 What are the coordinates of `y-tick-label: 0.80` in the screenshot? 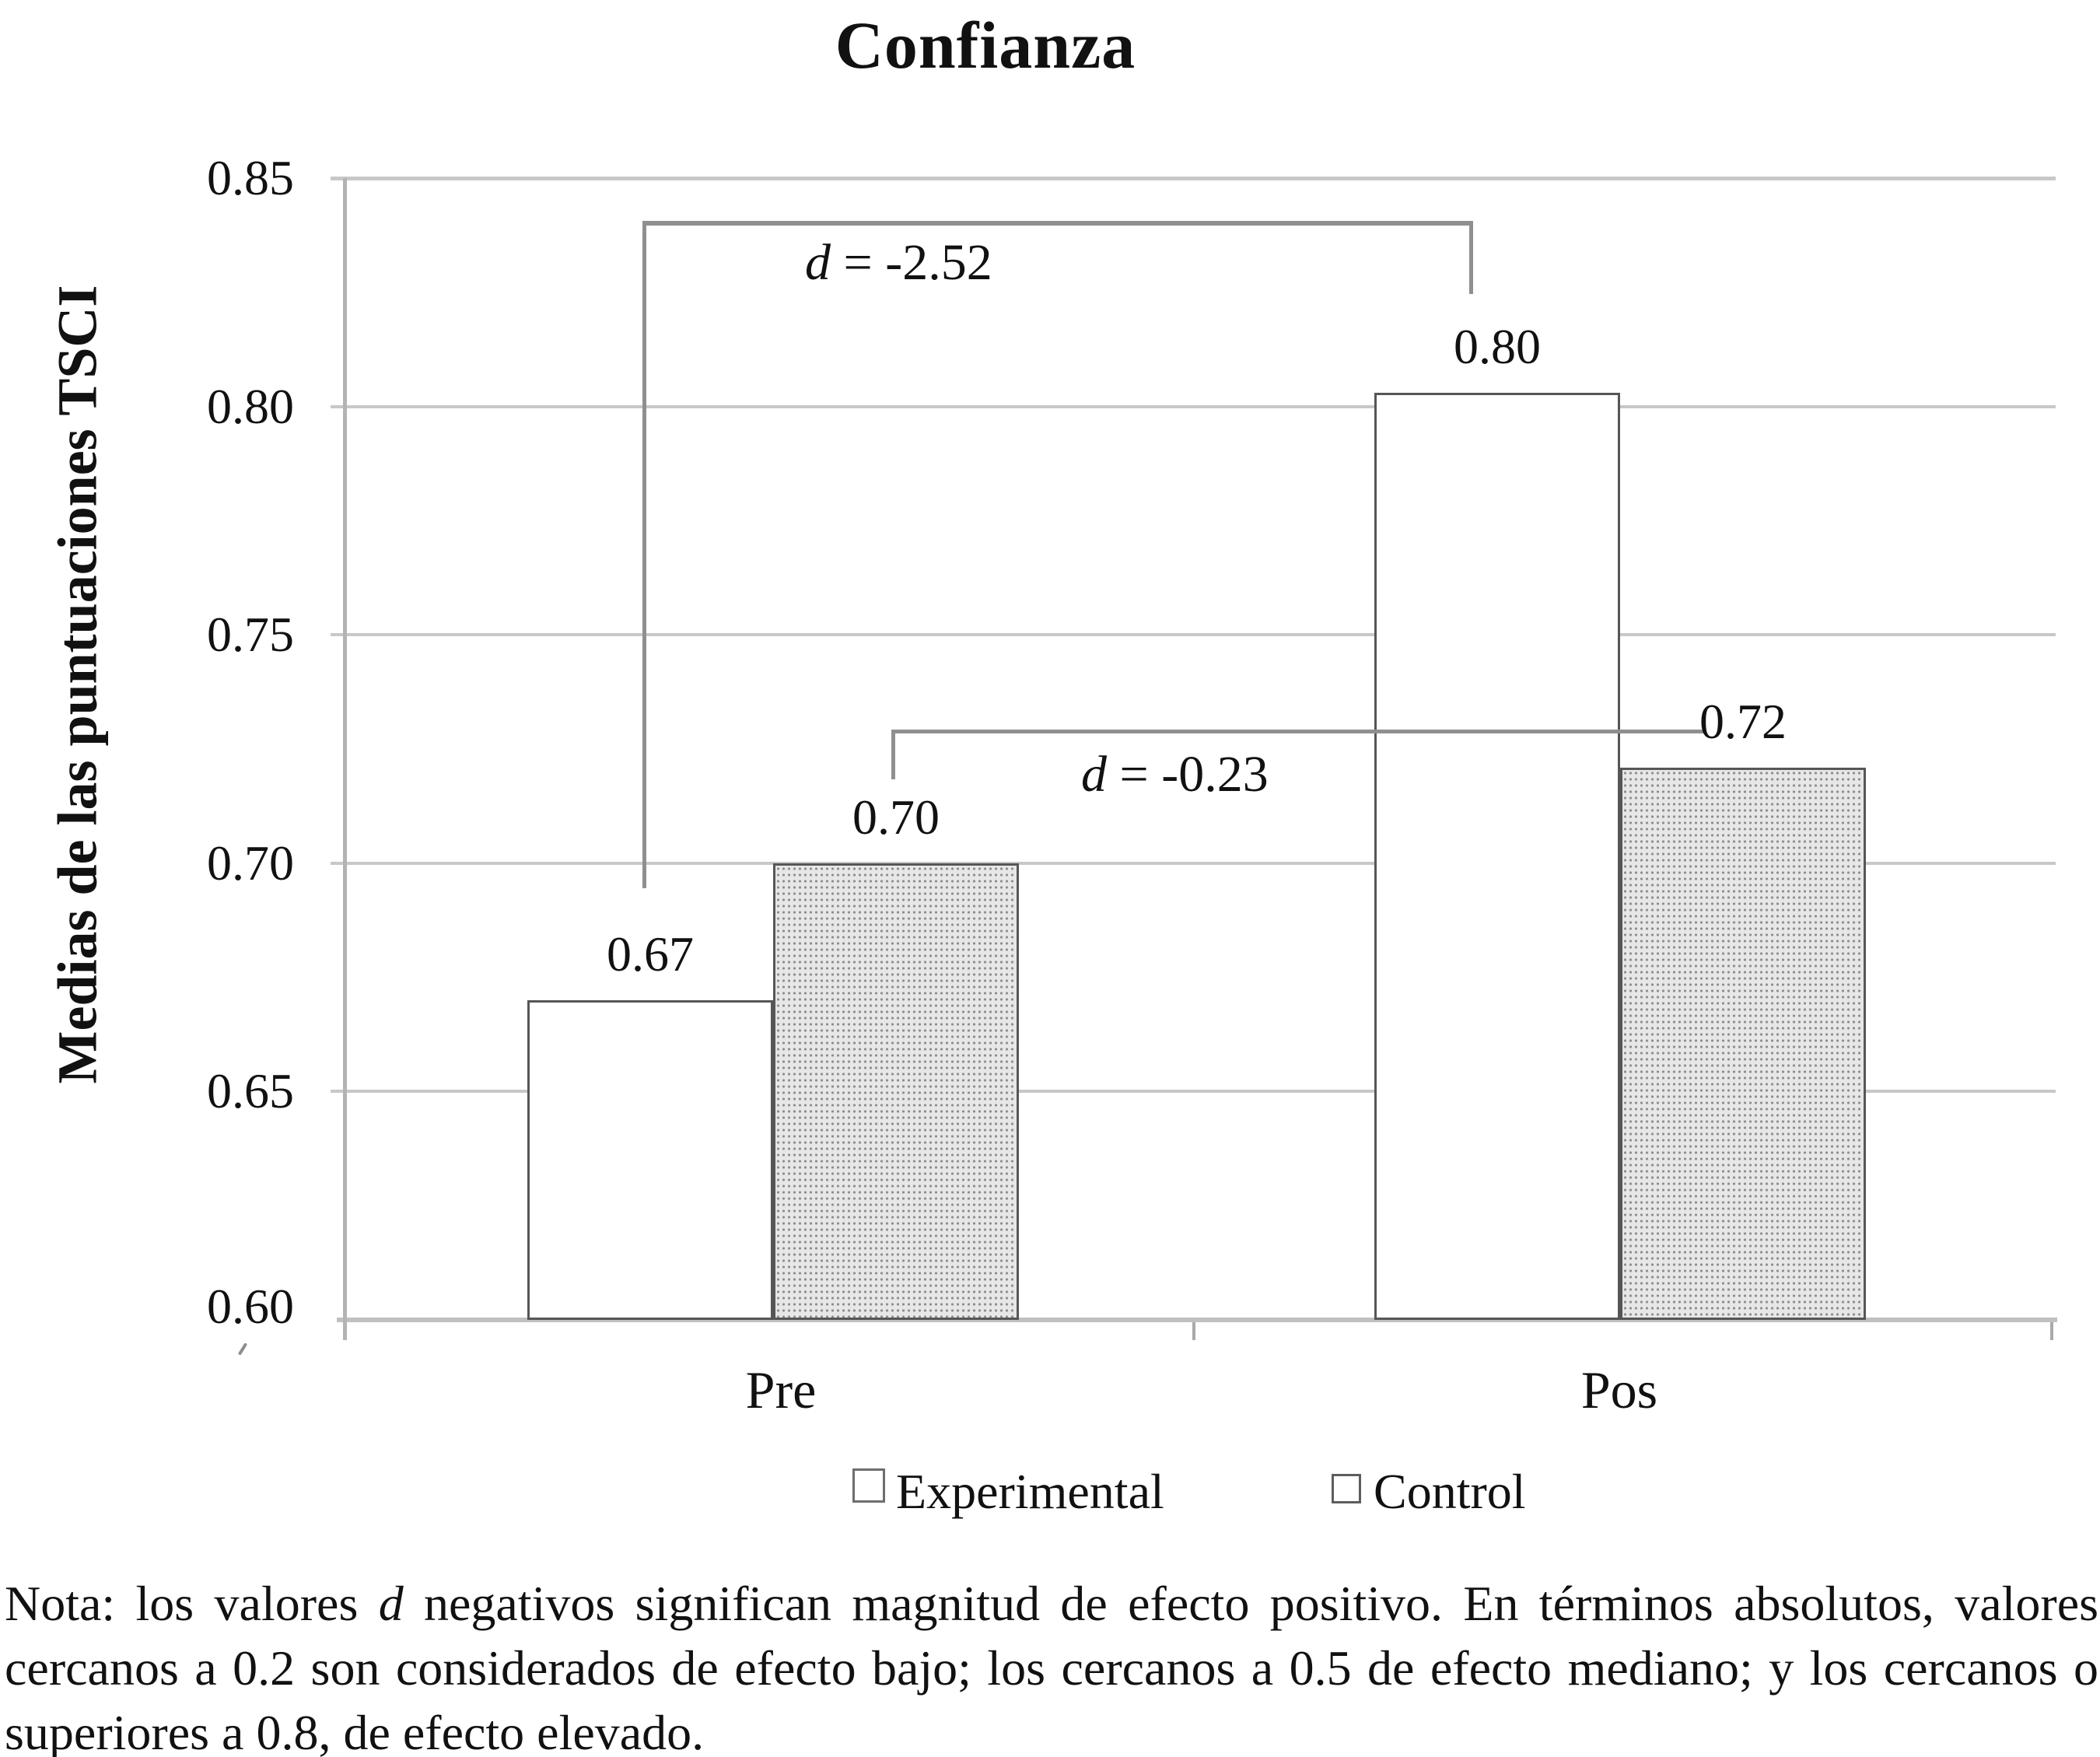 It's located at (251, 407).